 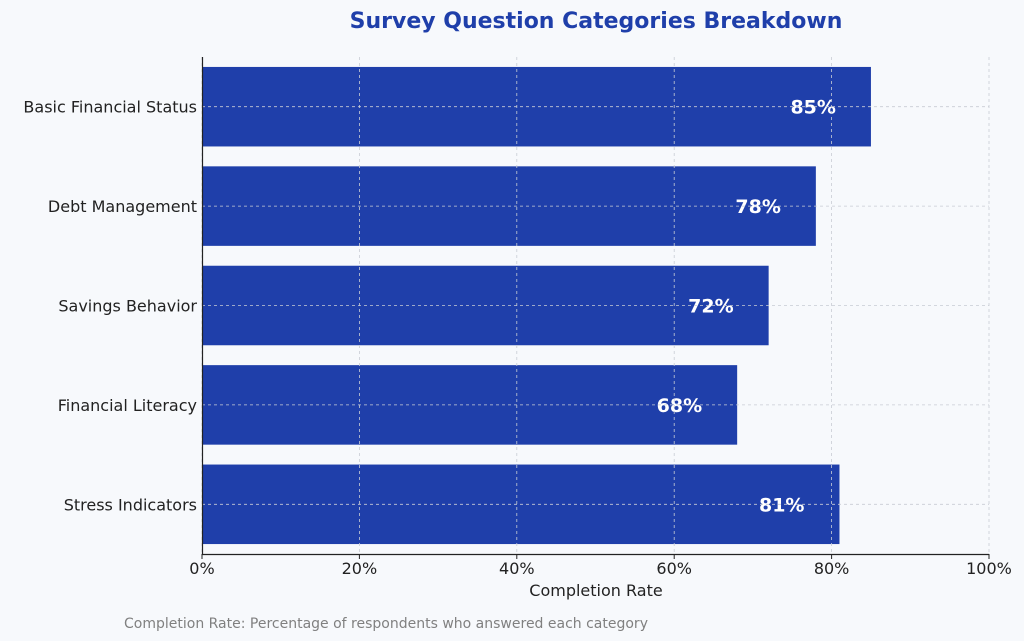 I want to click on bar-value-label: 78%, so click(x=757, y=207).